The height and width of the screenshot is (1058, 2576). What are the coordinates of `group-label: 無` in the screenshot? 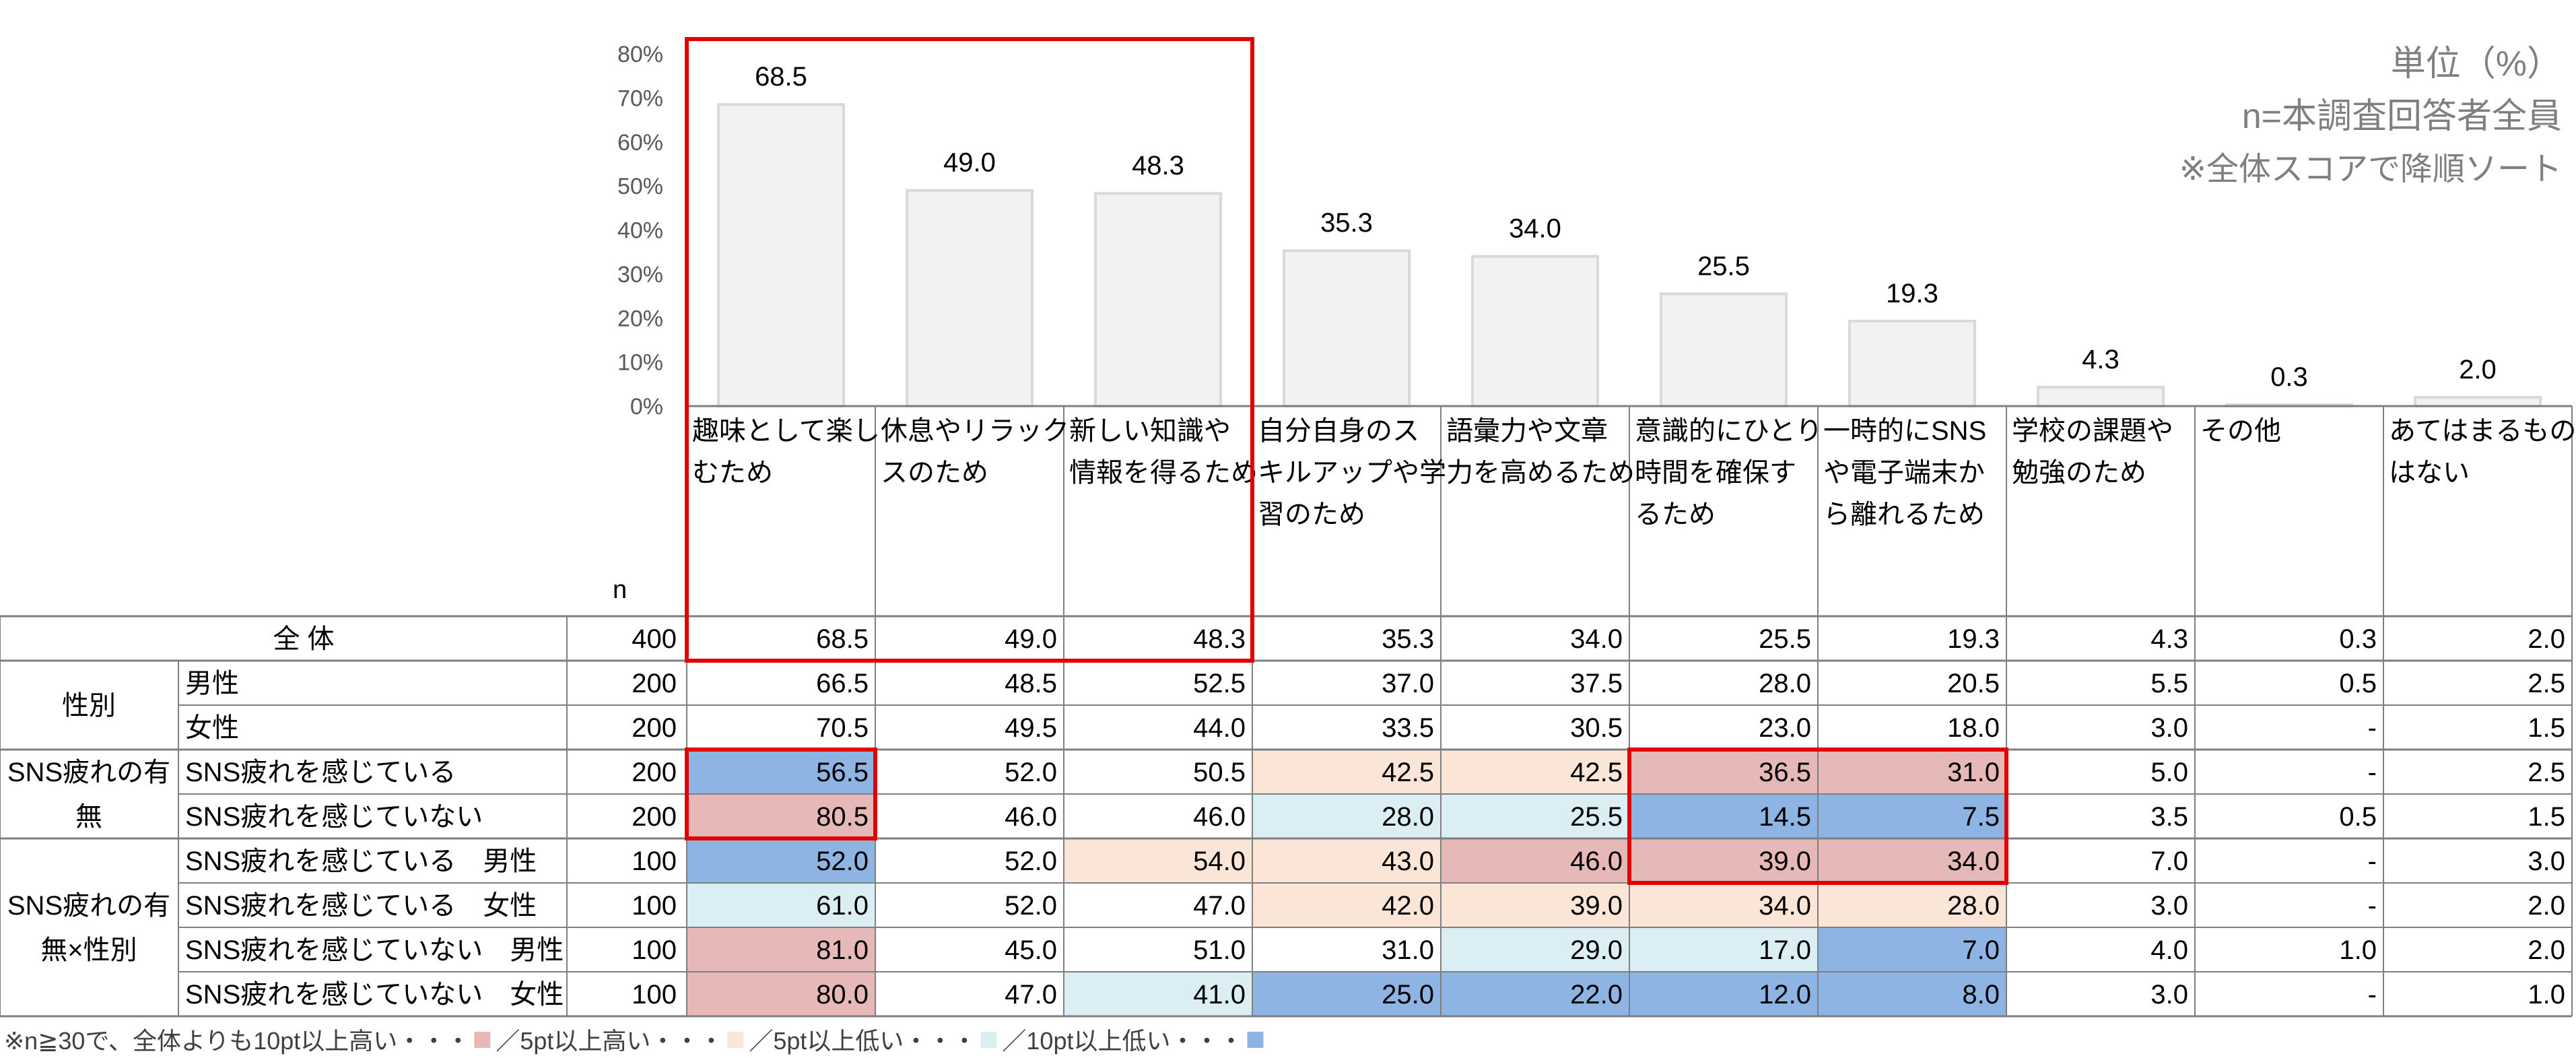 It's located at (89, 817).